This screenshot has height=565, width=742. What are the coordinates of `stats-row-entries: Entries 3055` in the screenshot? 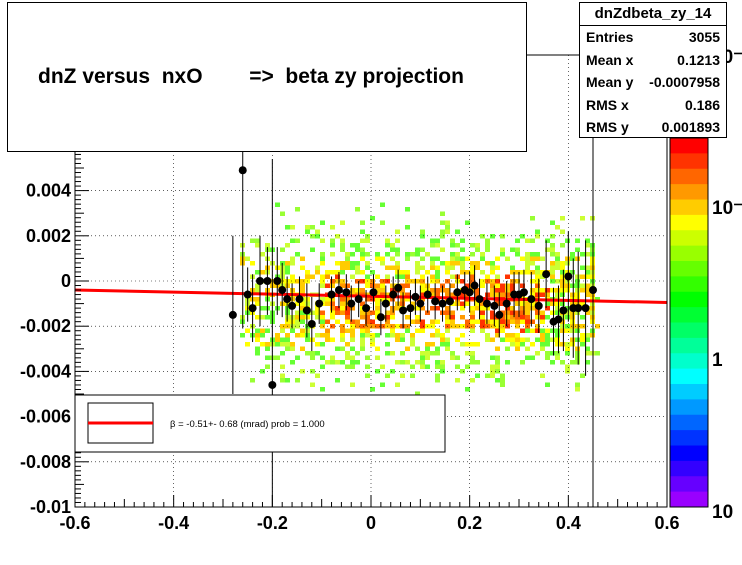 It's located at (653, 37).